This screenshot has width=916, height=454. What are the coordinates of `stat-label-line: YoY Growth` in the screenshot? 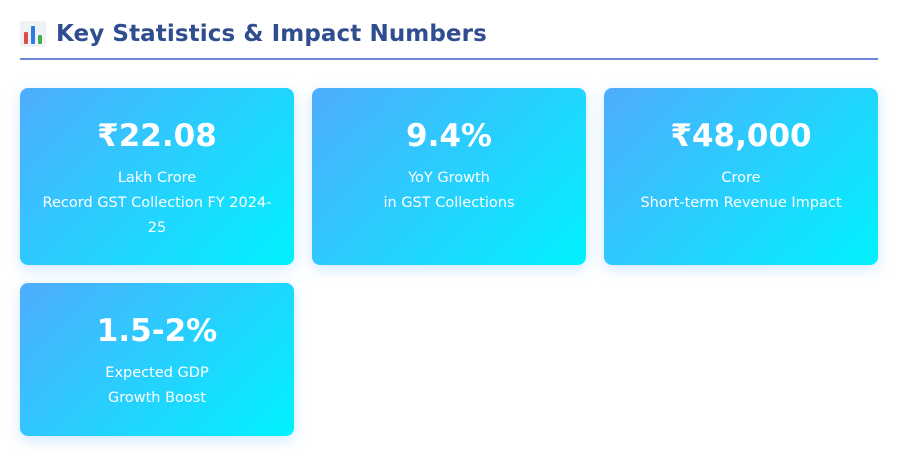 It's located at (449, 178).